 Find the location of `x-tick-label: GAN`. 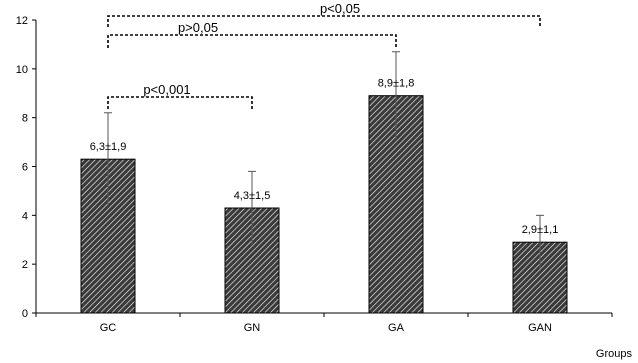

x-tick-label: GAN is located at coordinates (540, 328).